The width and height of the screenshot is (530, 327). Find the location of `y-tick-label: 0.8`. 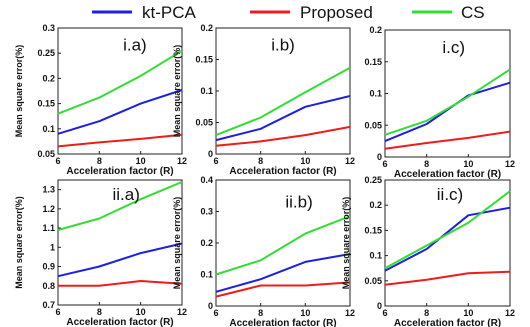

y-tick-label: 0.8 is located at coordinates (48, 286).